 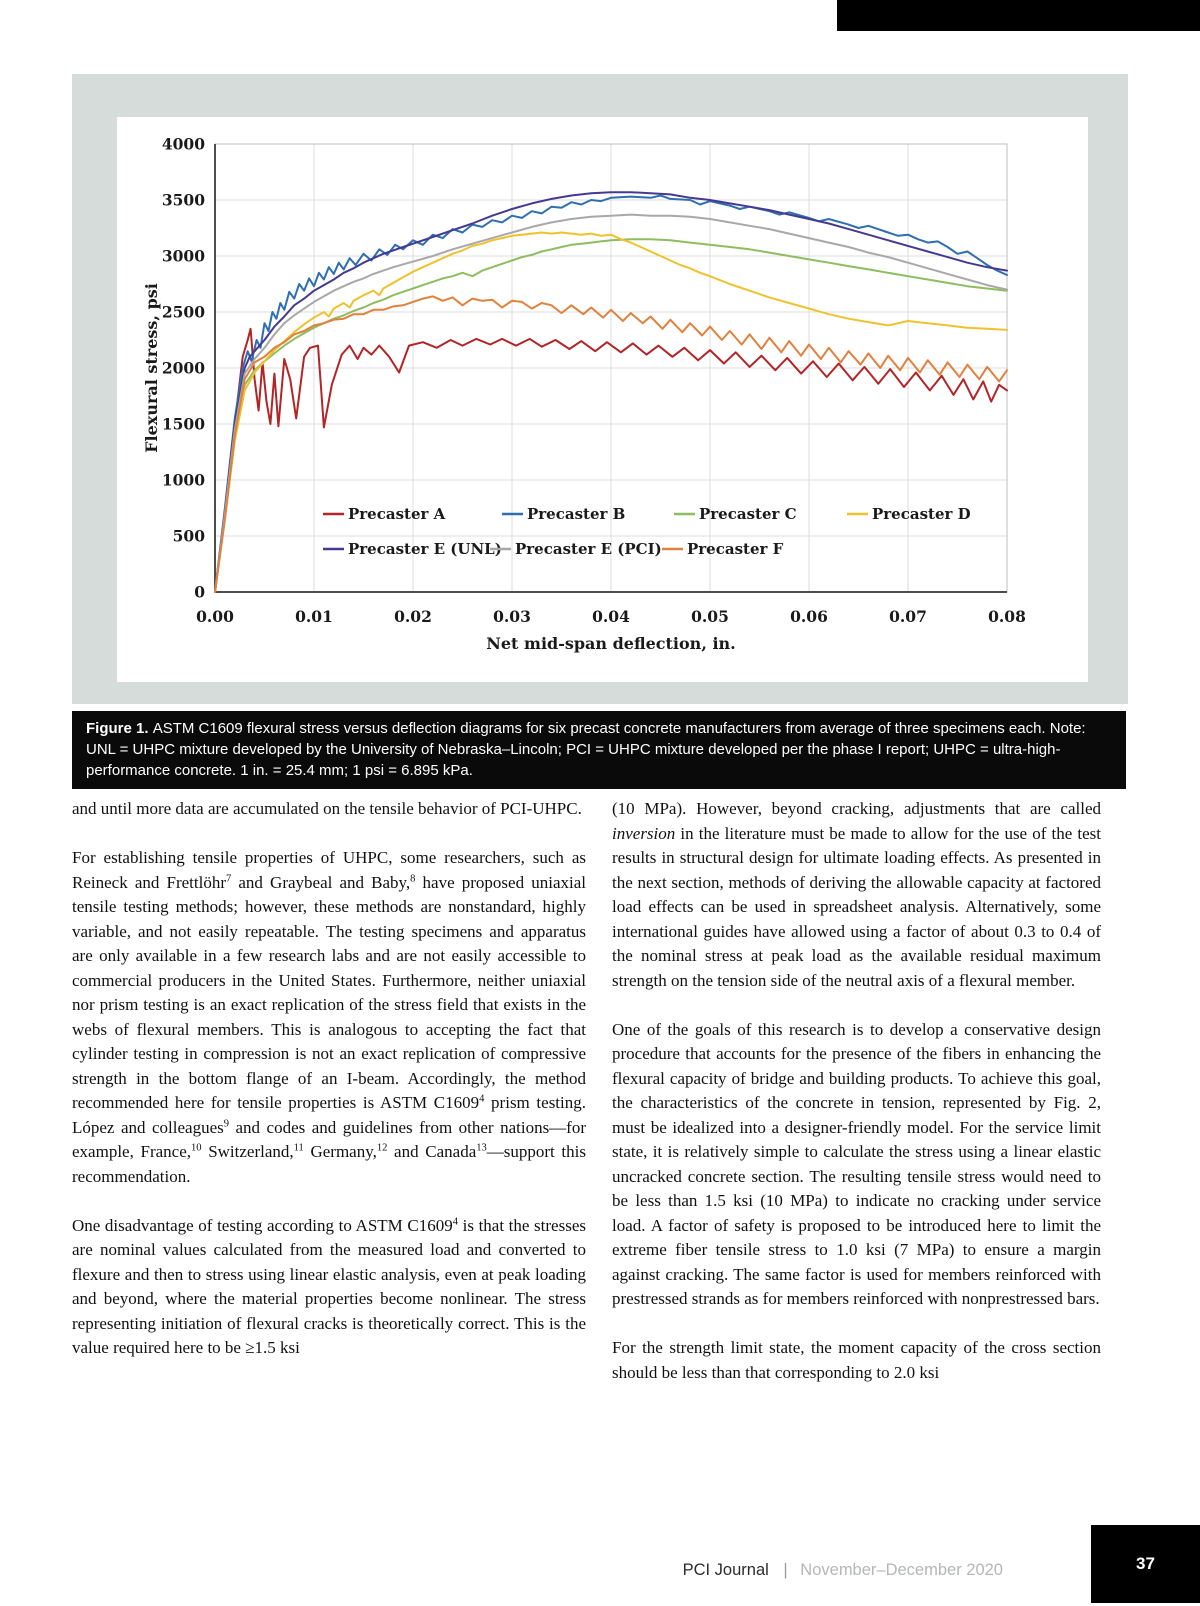 I want to click on legend-label: Precaster A, so click(x=397, y=514).